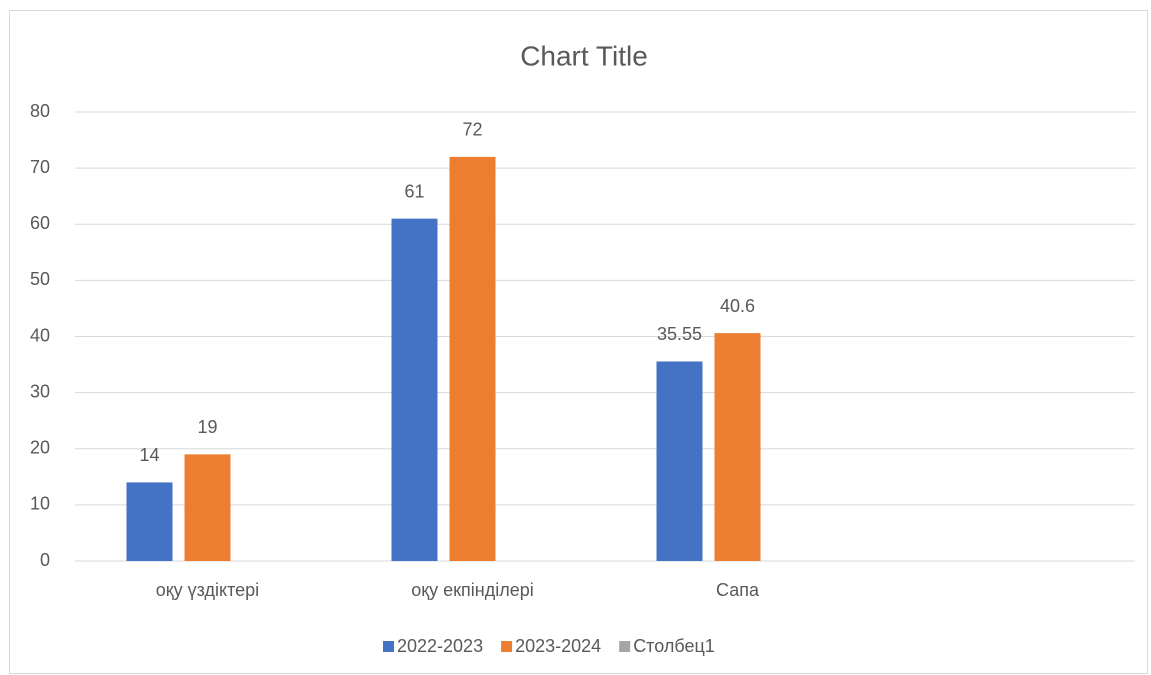  What do you see at coordinates (40, 223) in the screenshot?
I see `y-tick-label: 60` at bounding box center [40, 223].